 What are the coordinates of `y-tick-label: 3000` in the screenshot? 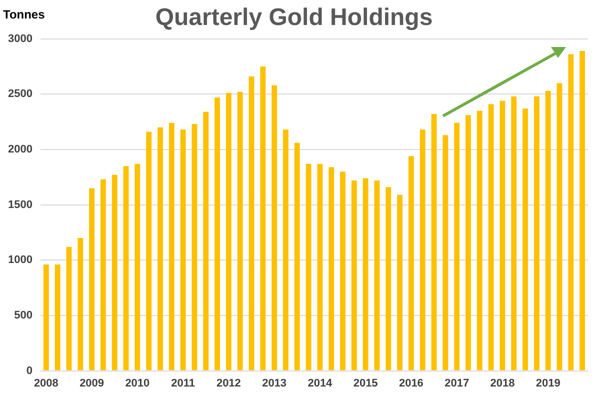 It's located at (20, 38).